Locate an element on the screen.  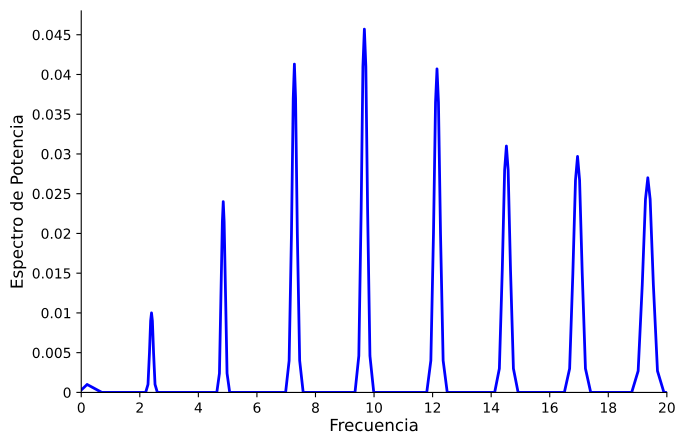
x-tick-label: 12 is located at coordinates (432, 407).